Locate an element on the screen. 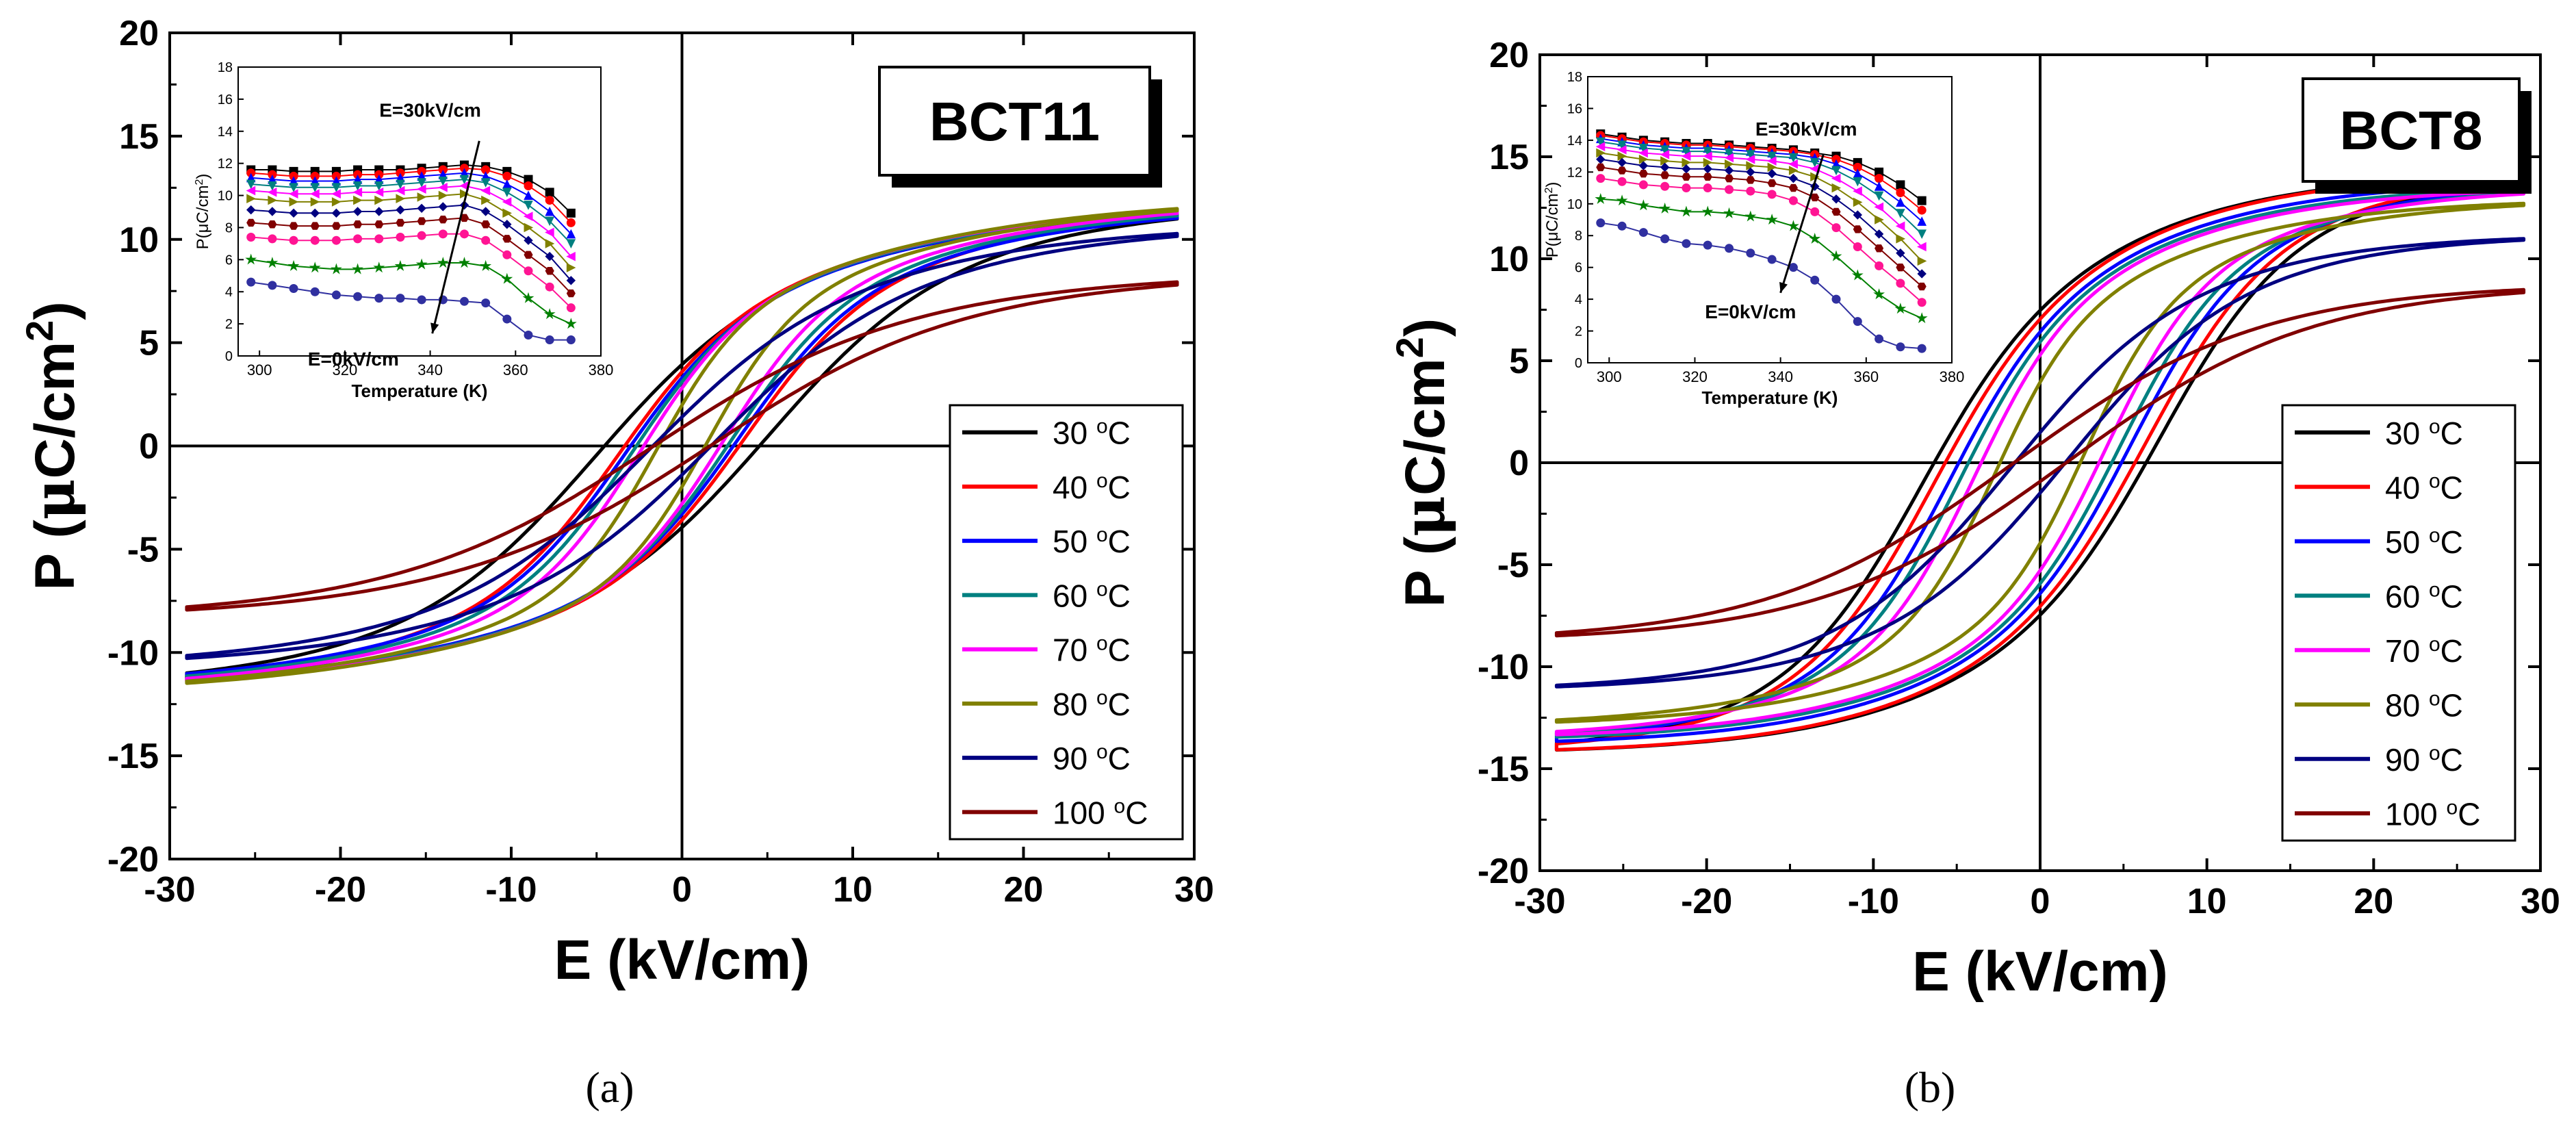 The image size is (2576, 1139). x-tick-label: 0 is located at coordinates (2041, 901).